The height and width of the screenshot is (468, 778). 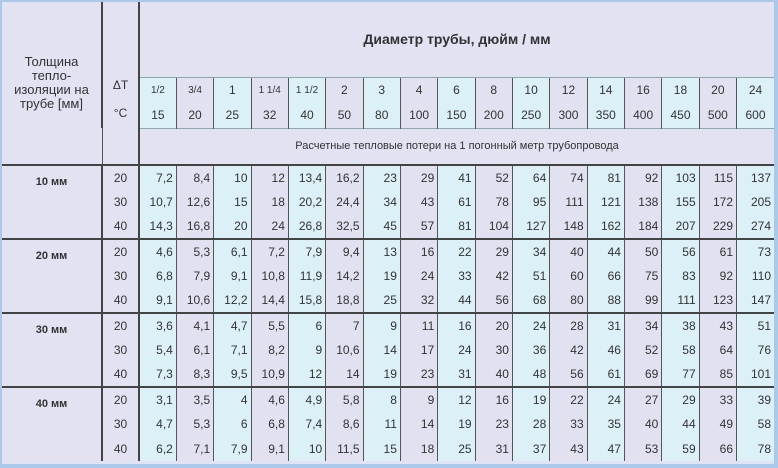 I want to click on heat-loss-cell: 137, so click(x=755, y=177).